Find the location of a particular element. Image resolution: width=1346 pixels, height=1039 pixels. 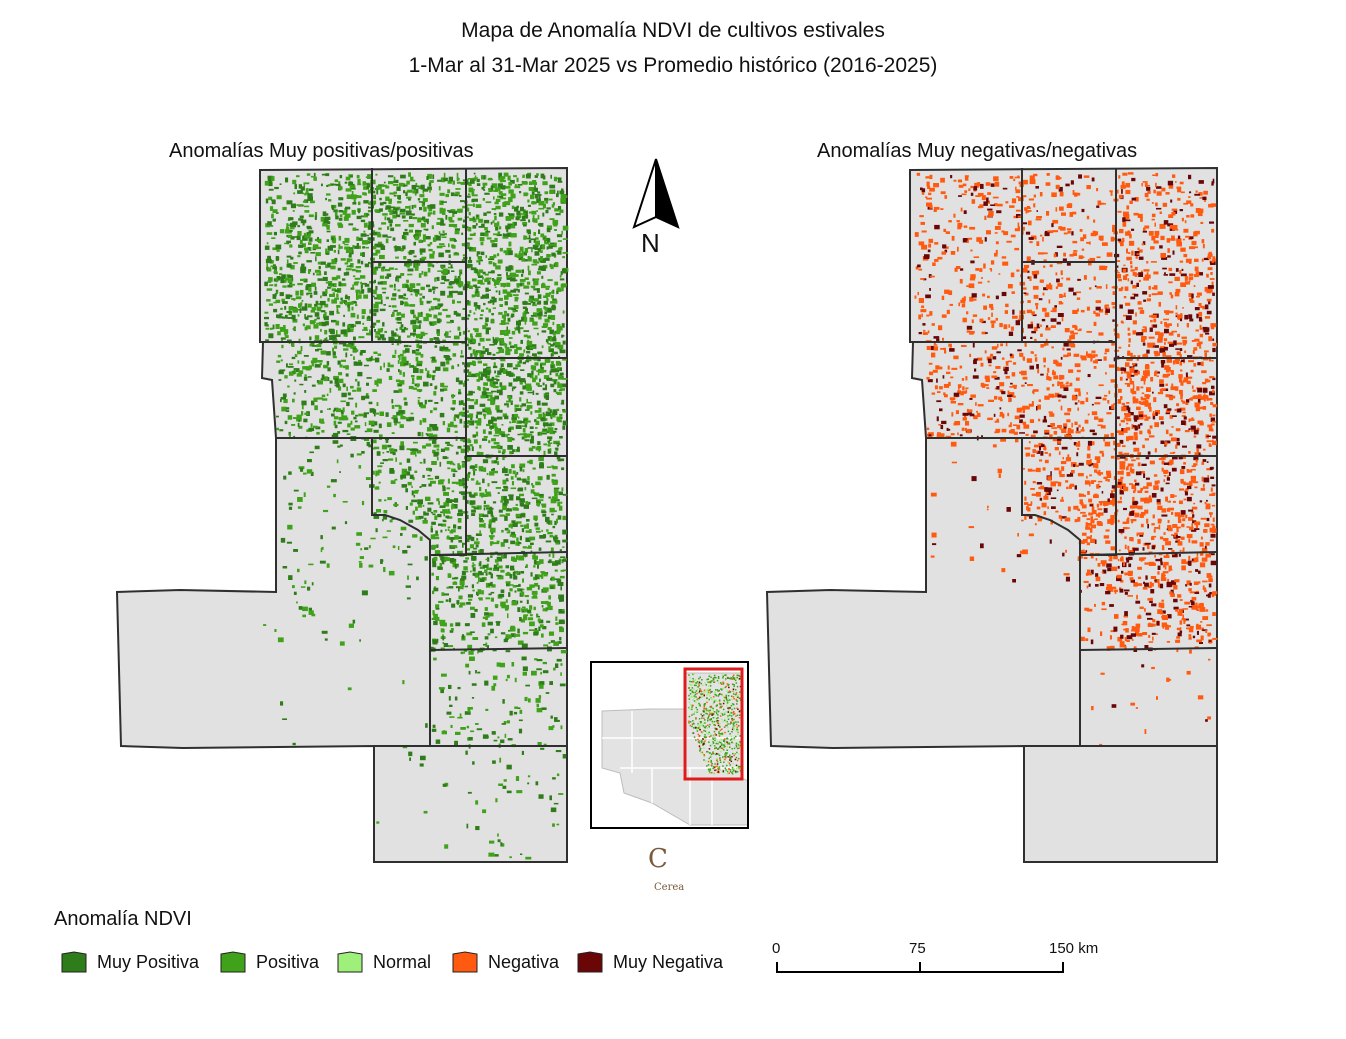

legend-item-normal: Normal is located at coordinates (384, 962).